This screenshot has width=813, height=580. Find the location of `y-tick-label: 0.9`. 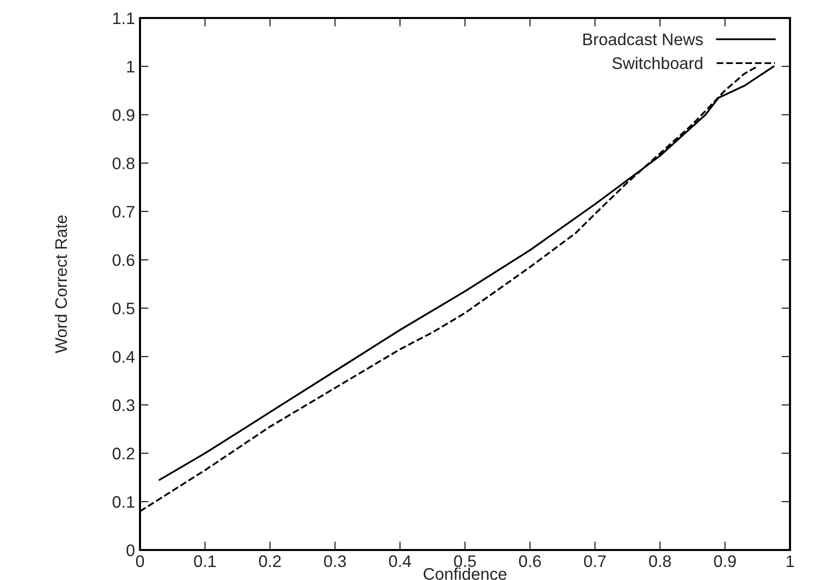

y-tick-label: 0.9 is located at coordinates (123, 115).